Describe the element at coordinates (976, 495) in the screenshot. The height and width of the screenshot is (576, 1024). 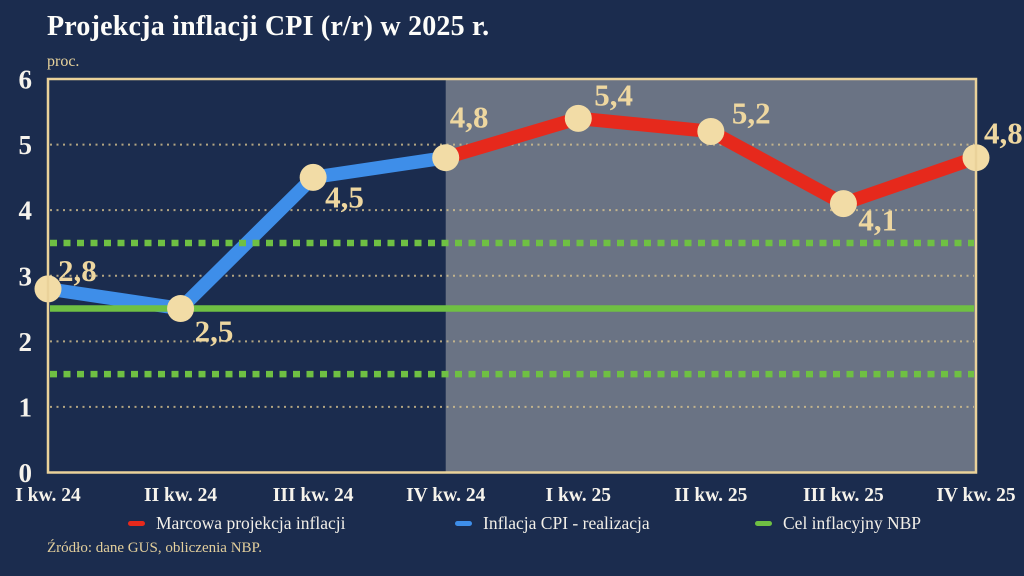
I see `x-axis-tick-label: IV kw. 25` at that location.